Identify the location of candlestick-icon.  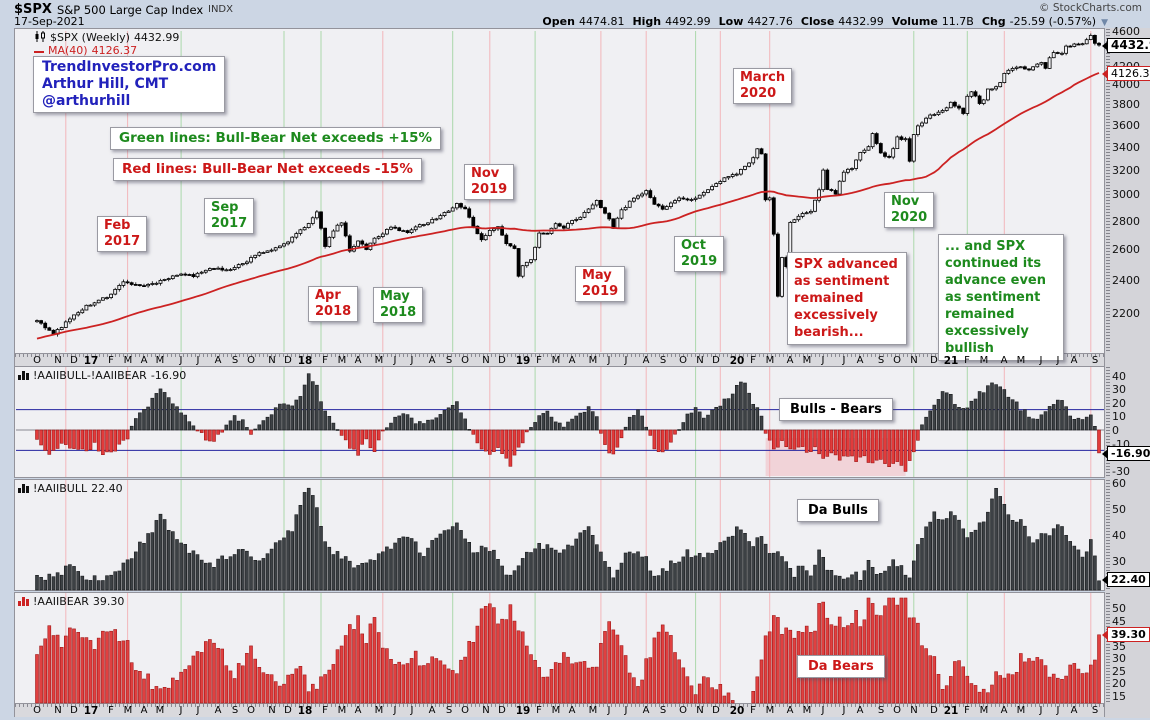
(40, 38).